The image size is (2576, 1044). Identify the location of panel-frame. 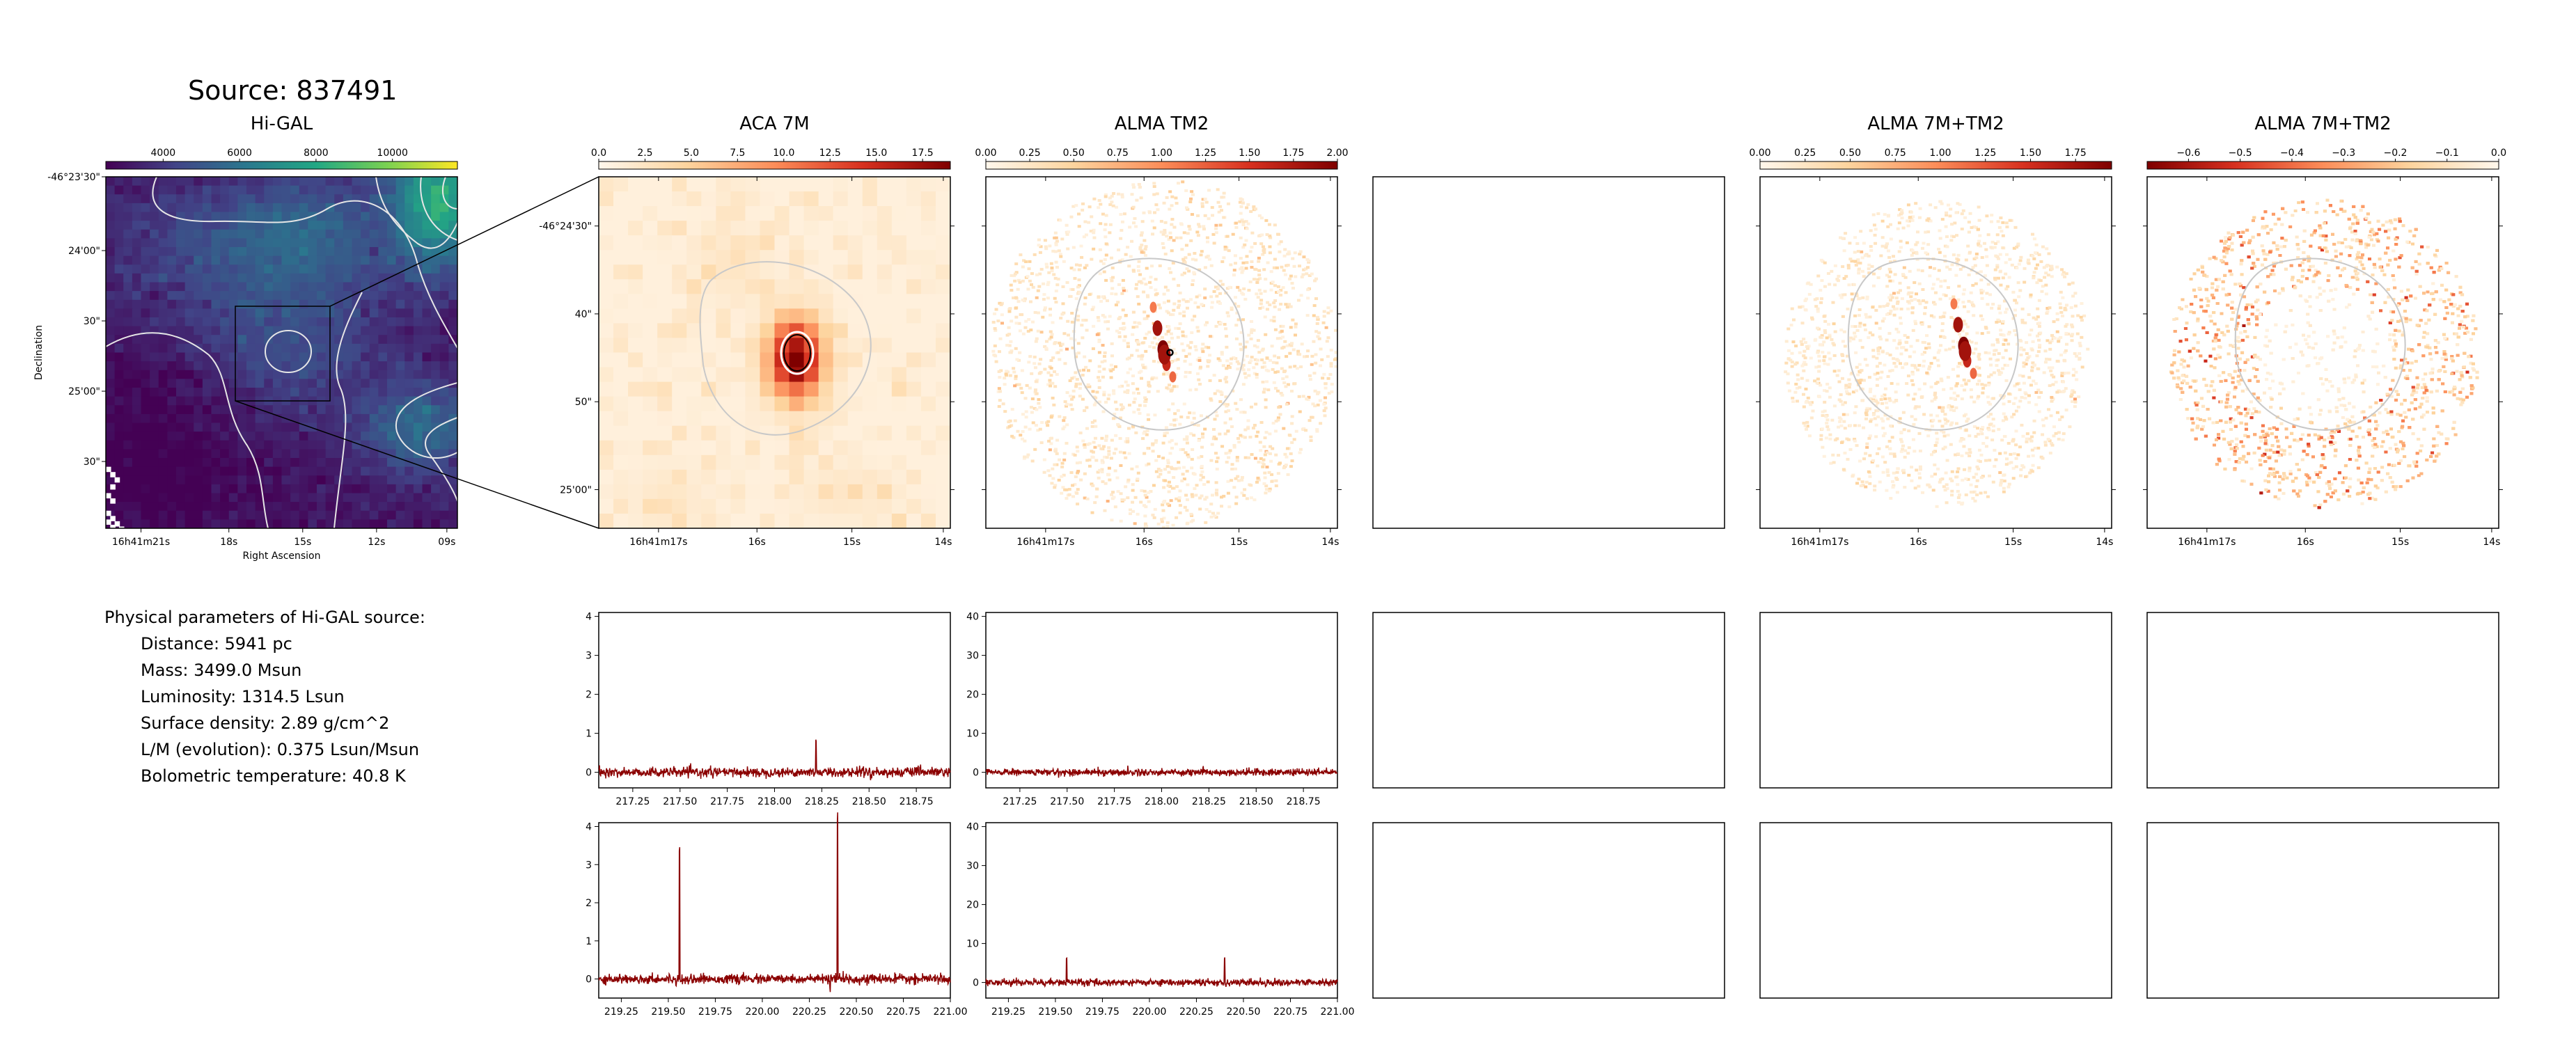
(1161, 352).